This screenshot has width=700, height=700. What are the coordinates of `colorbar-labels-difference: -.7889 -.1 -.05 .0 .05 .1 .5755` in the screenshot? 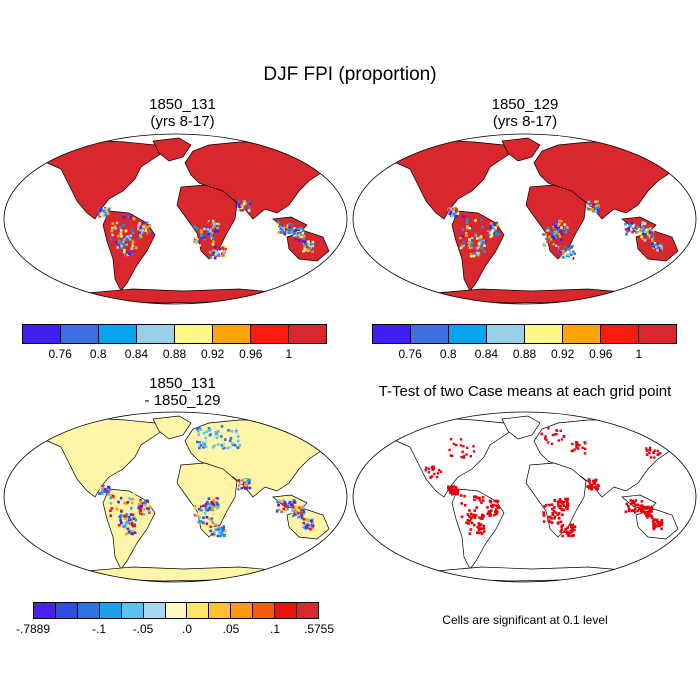 It's located at (175, 630).